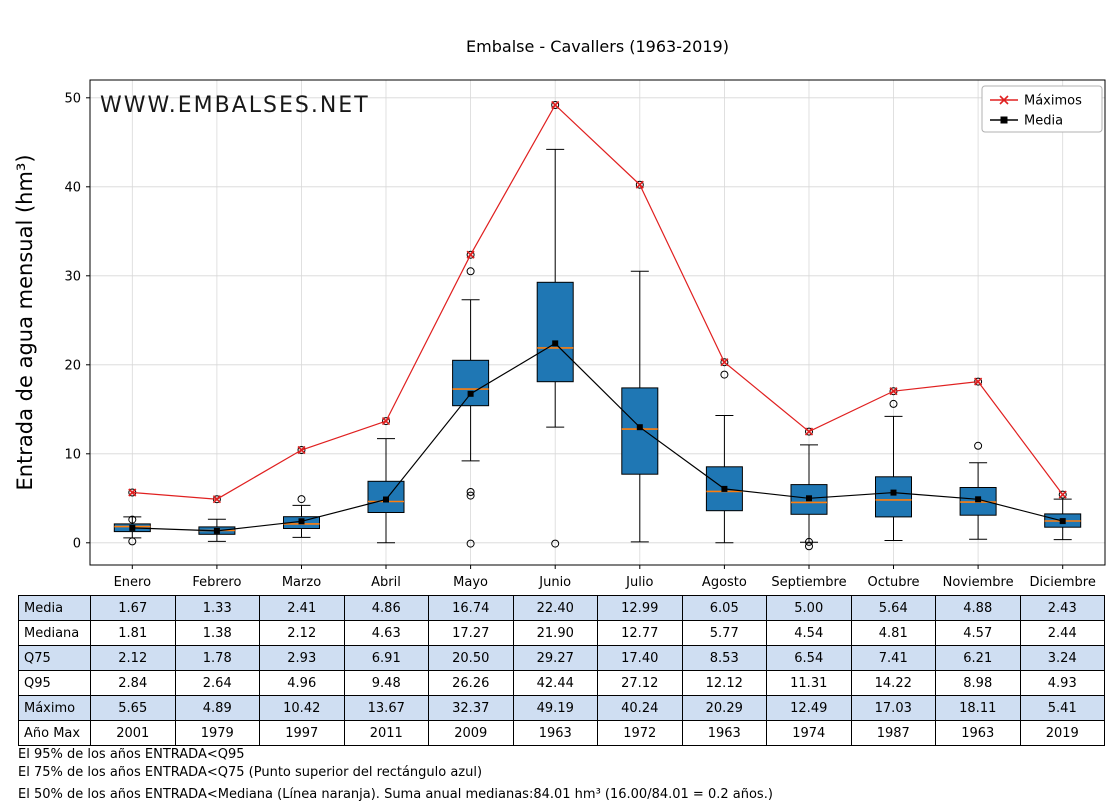 This screenshot has height=810, width=1120. Describe the element at coordinates (77, 543) in the screenshot. I see `y-tick-label: 0` at that location.